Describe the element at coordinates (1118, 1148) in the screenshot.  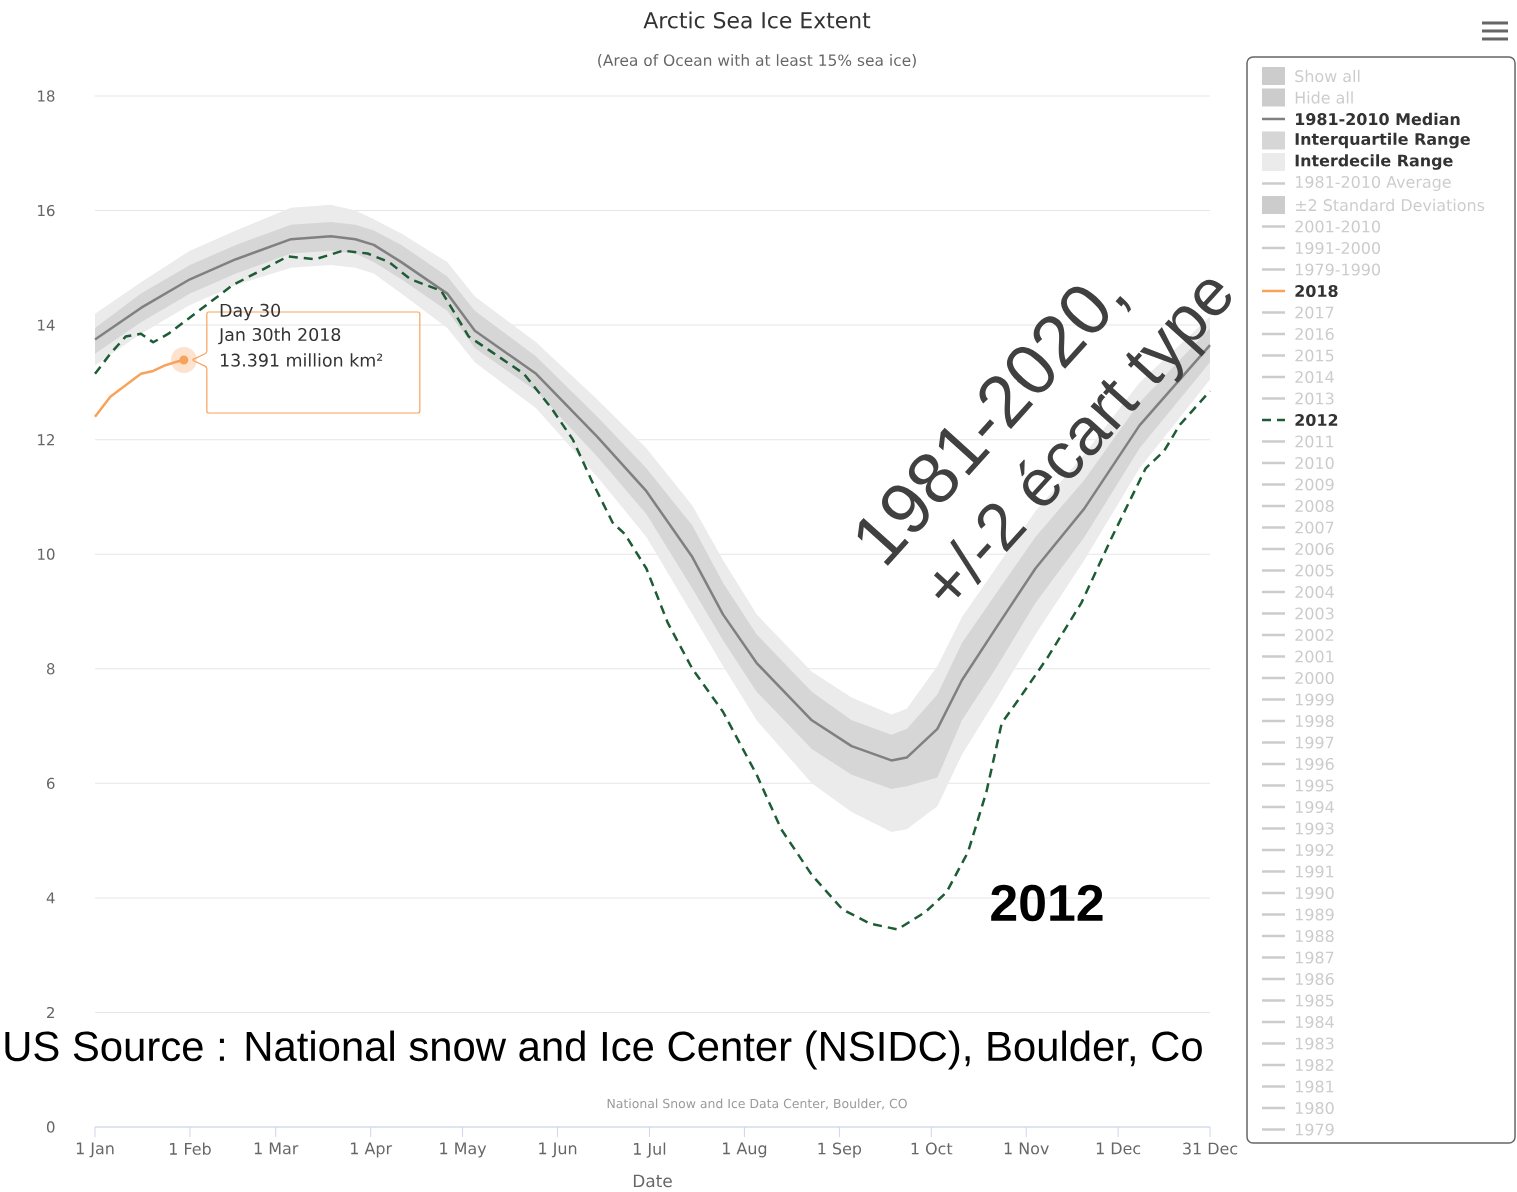
I see `x-tick-label: 1 Dec` at that location.